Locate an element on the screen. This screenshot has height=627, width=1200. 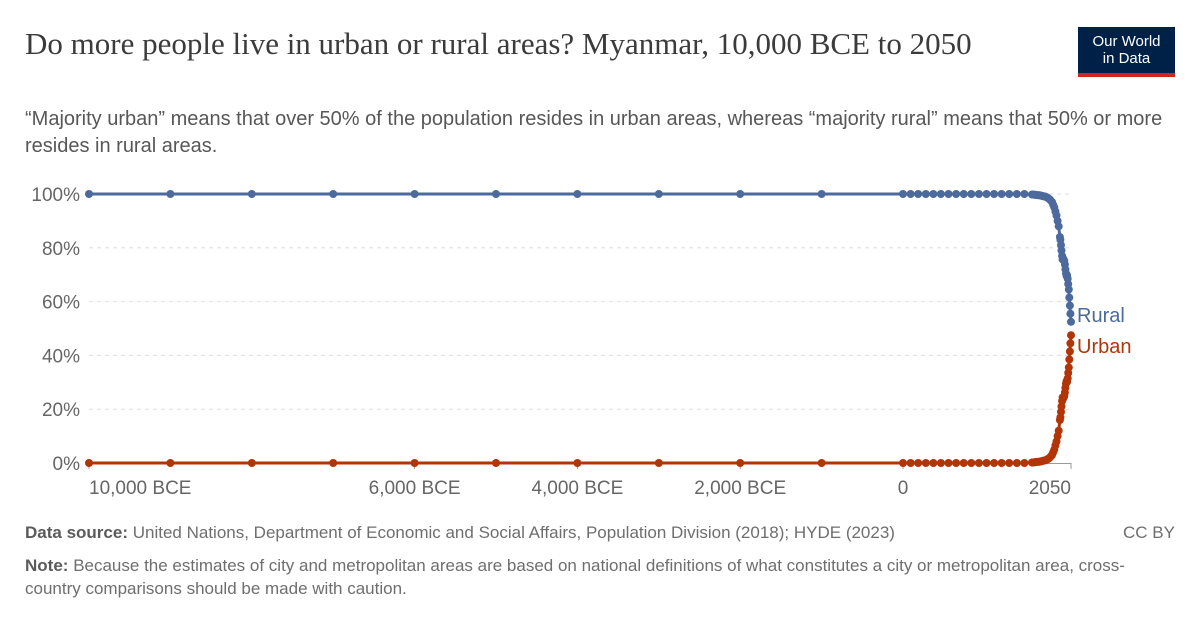
owid-logo: Our World in Data is located at coordinates (1126, 52).